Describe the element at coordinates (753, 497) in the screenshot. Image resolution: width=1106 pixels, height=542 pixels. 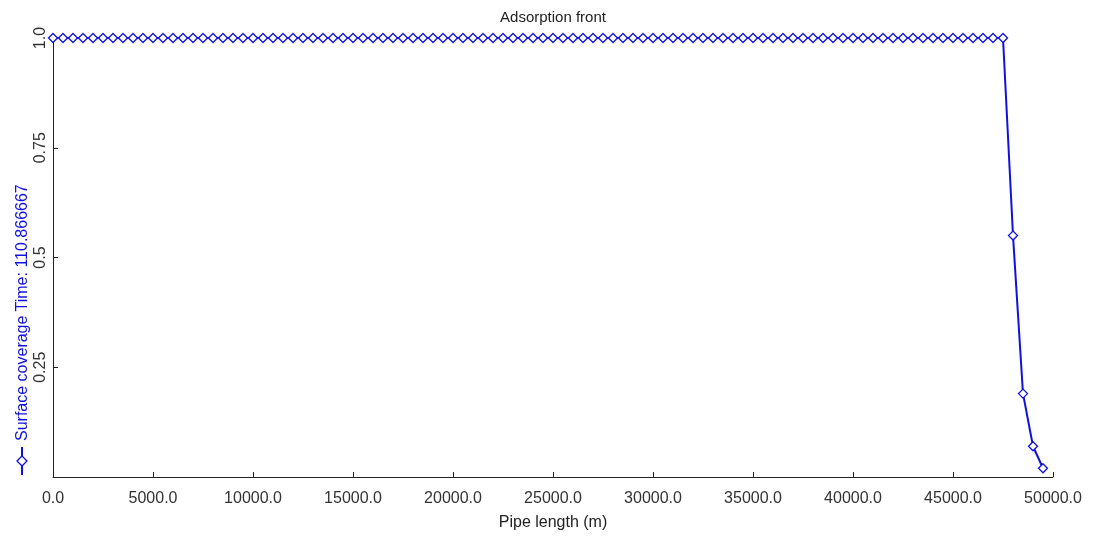
I see `x-tick-label: 35000.0` at that location.